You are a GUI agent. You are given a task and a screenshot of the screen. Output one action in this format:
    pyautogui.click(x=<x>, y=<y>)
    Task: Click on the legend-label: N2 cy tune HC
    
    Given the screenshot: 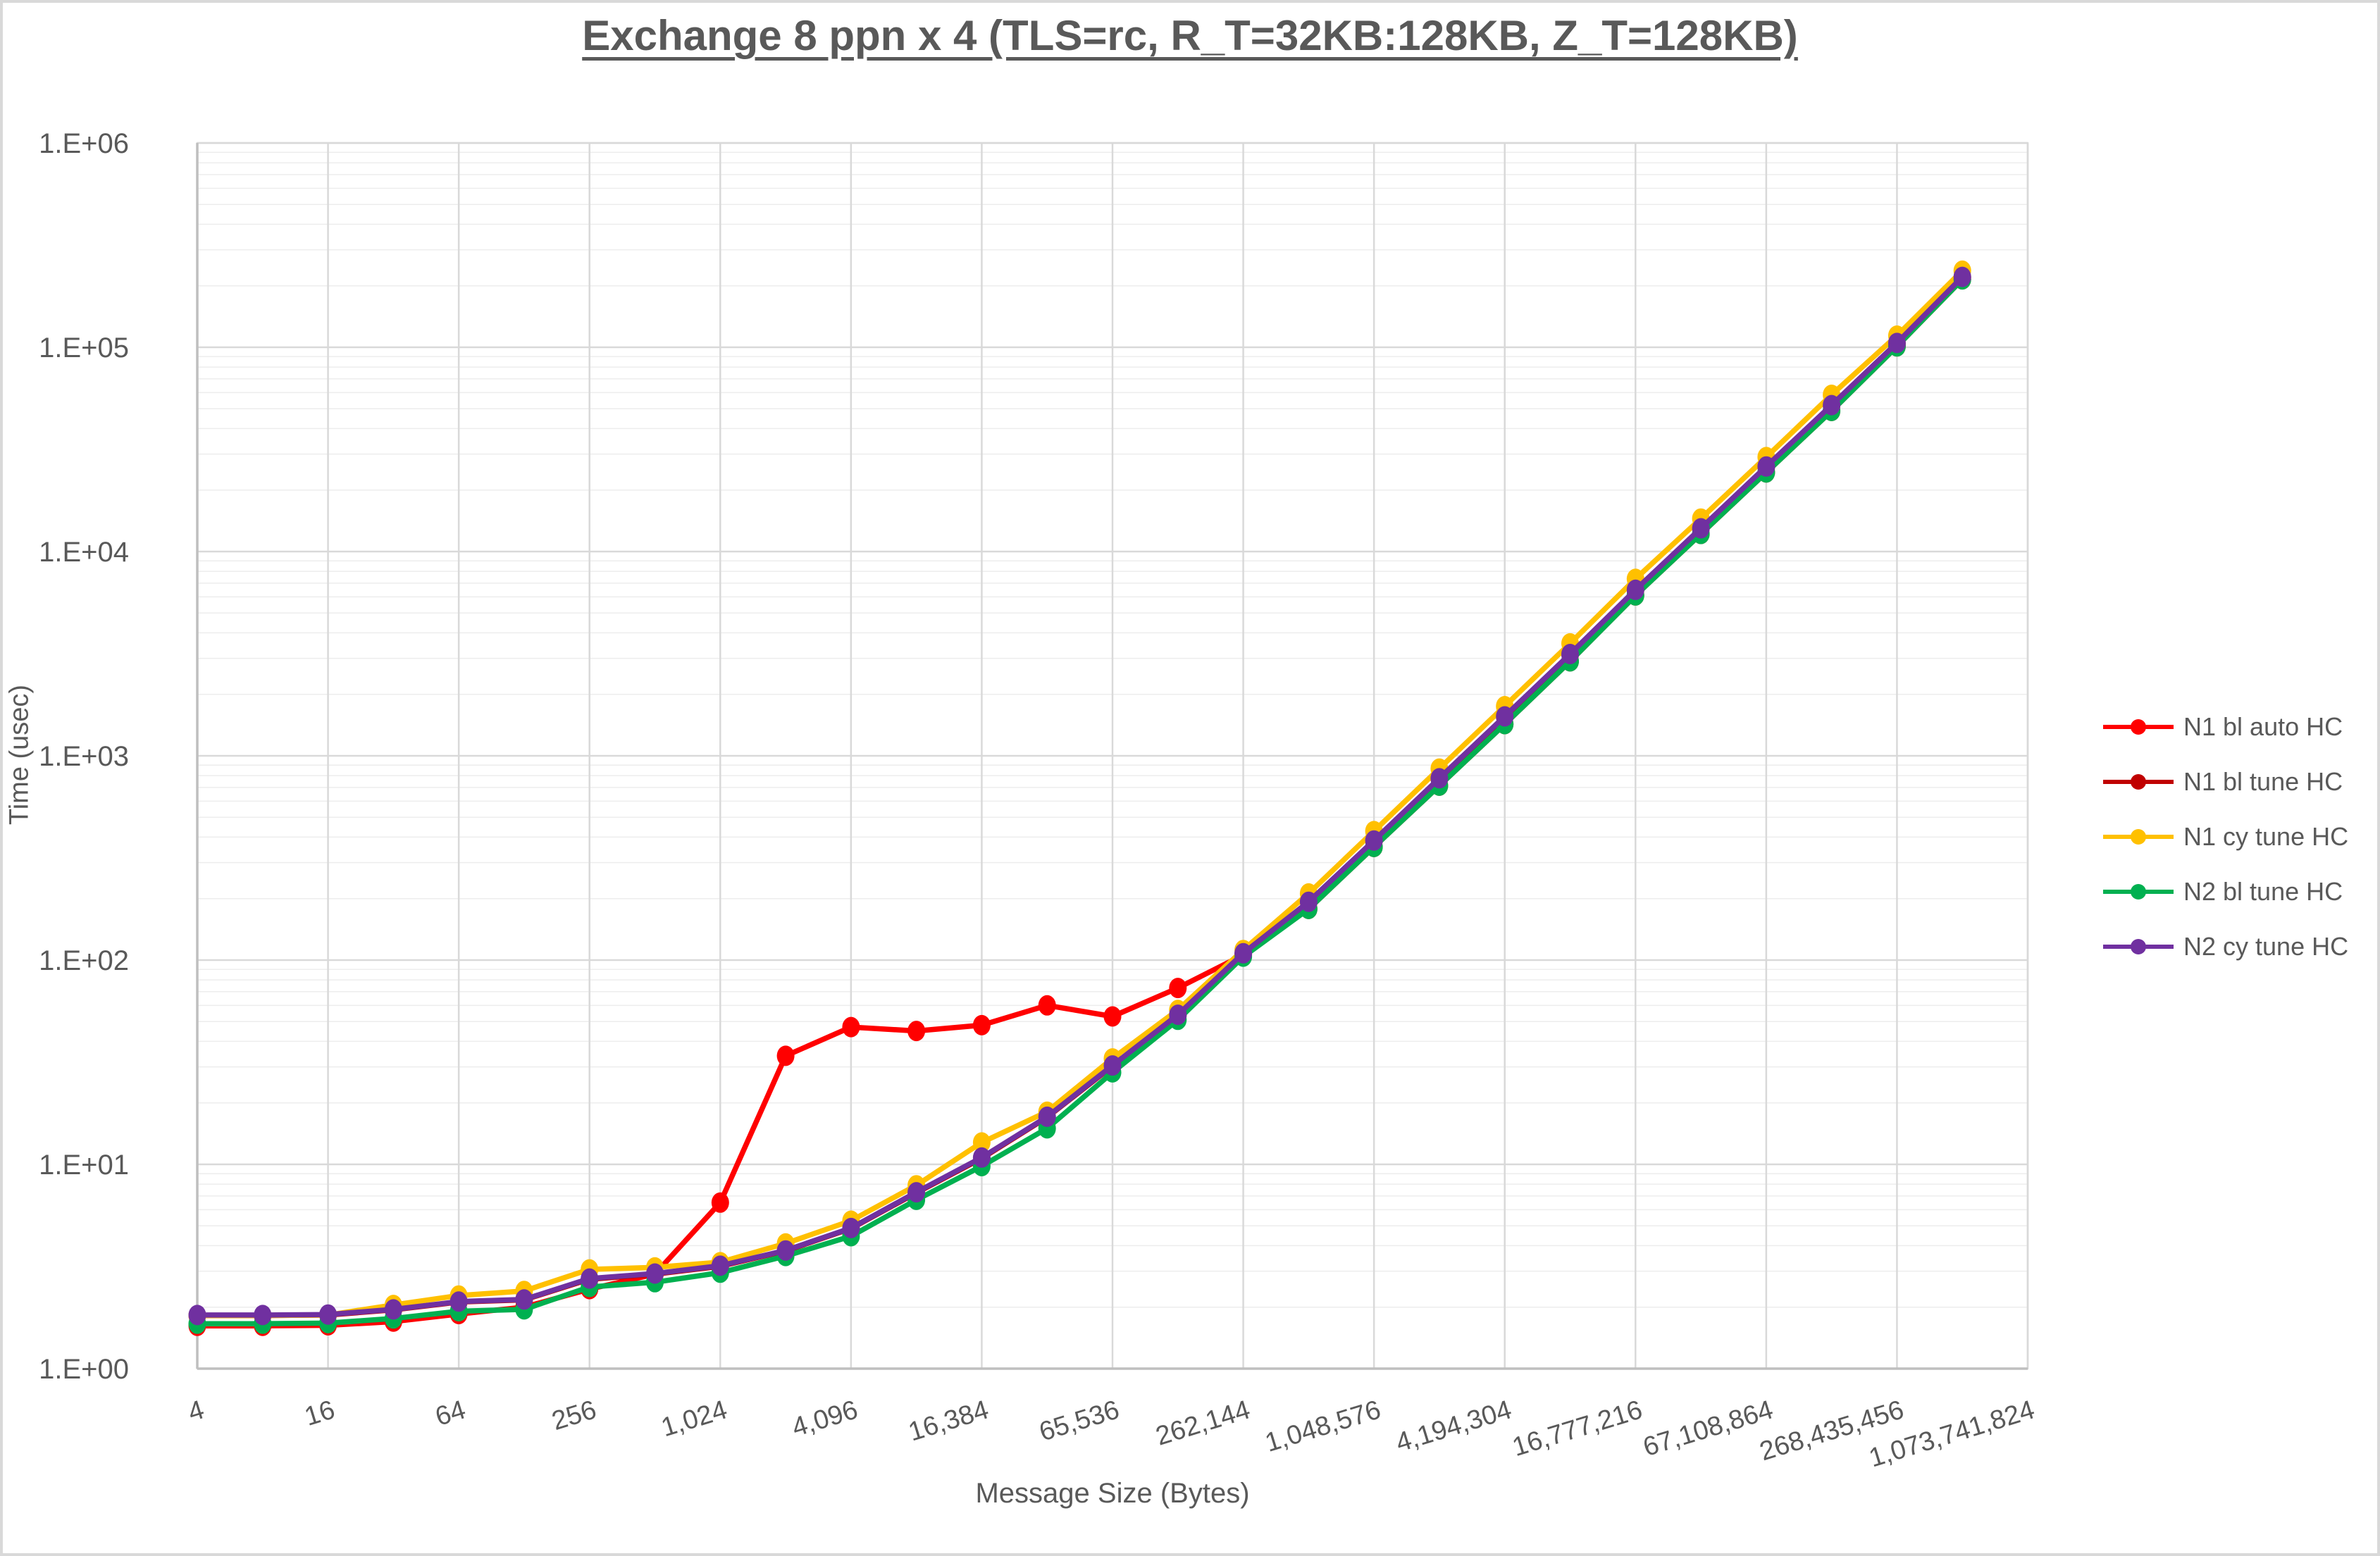 What is the action you would take?
    pyautogui.click(x=2266, y=946)
    